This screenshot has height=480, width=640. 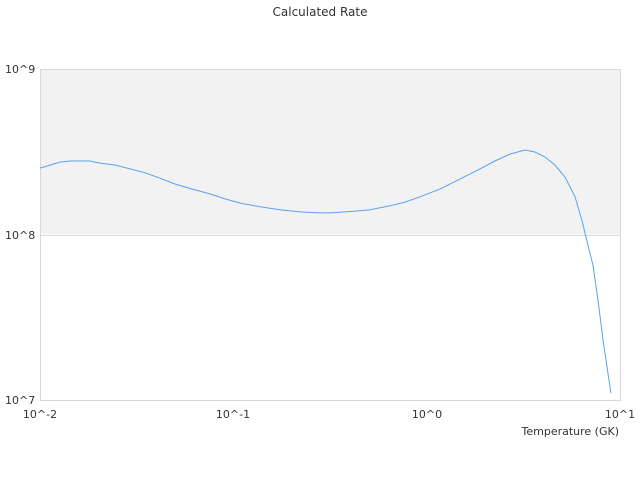 What do you see at coordinates (320, 12) in the screenshot?
I see `chart-title: Calculated Rate` at bounding box center [320, 12].